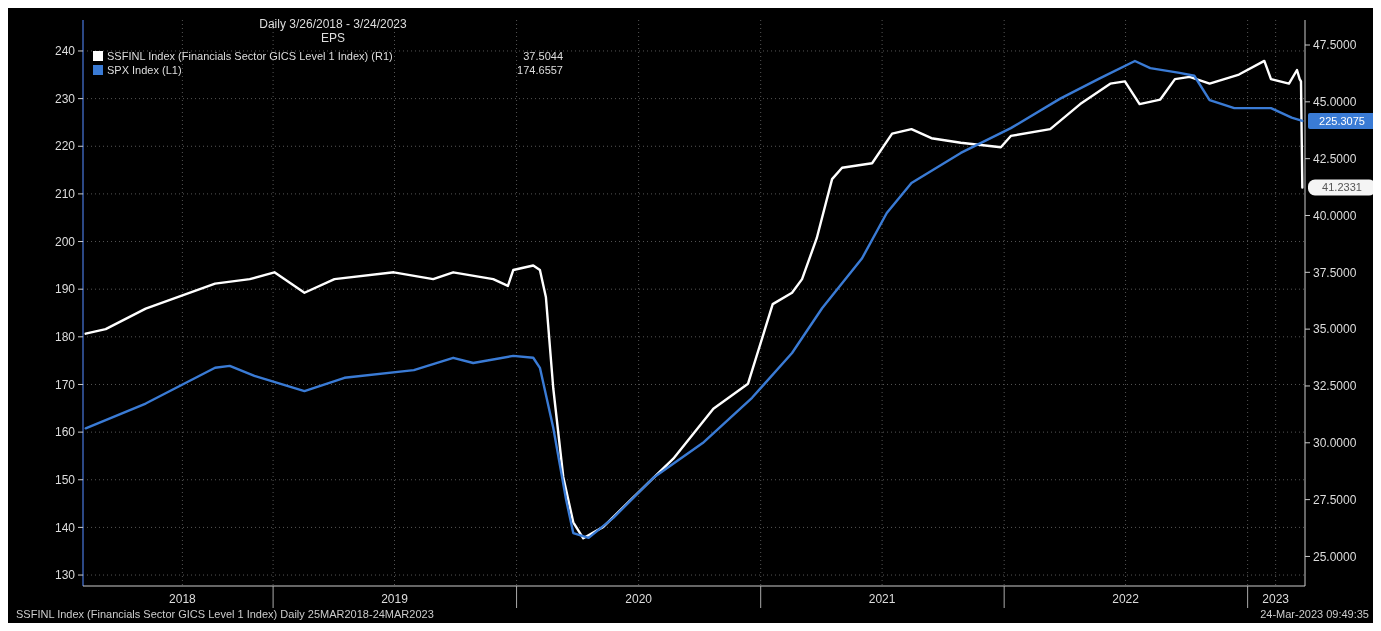  What do you see at coordinates (1335, 45) in the screenshot?
I see `y2-tick-label: 47.5000` at bounding box center [1335, 45].